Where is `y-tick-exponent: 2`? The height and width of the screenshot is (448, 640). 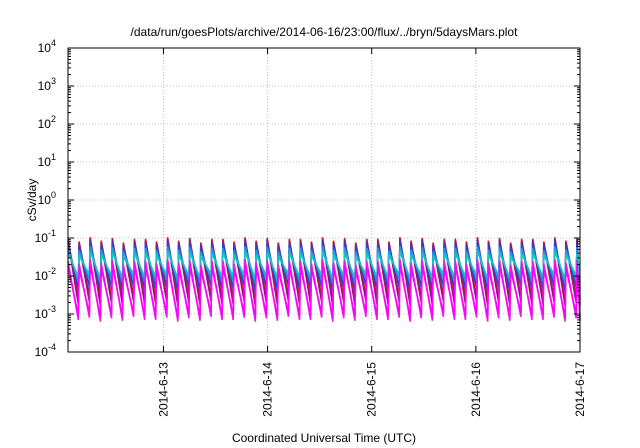 y-tick-exponent: 2 is located at coordinates (53, 119).